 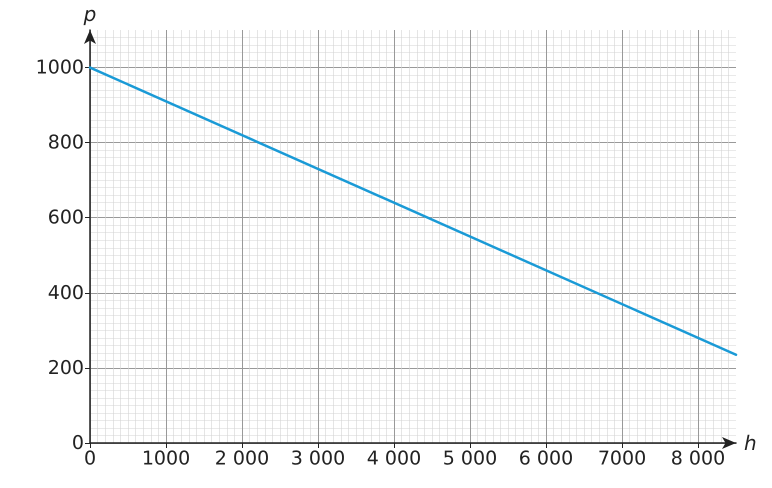 I want to click on x-tick-label: 3 000, so click(x=318, y=459).